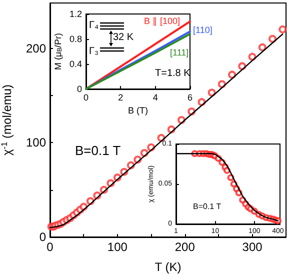  Describe the element at coordinates (190, 97) in the screenshot. I see `x-tick-label: 6` at that location.